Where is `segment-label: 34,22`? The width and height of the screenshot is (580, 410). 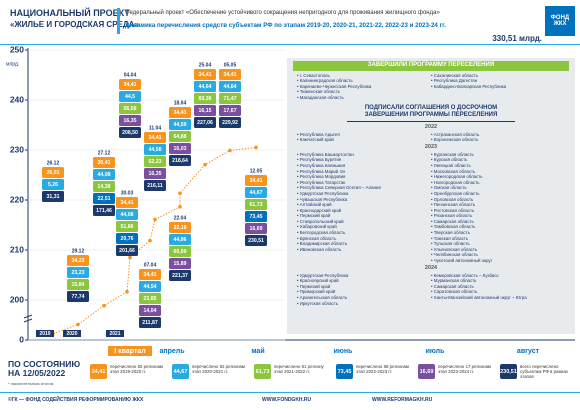
segment-label: 34,22 is located at coordinates (78, 261).